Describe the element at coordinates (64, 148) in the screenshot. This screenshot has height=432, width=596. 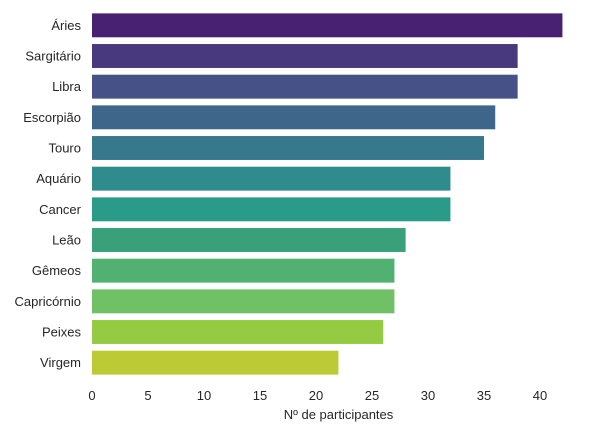
I see `y-tick-label: Touro` at that location.